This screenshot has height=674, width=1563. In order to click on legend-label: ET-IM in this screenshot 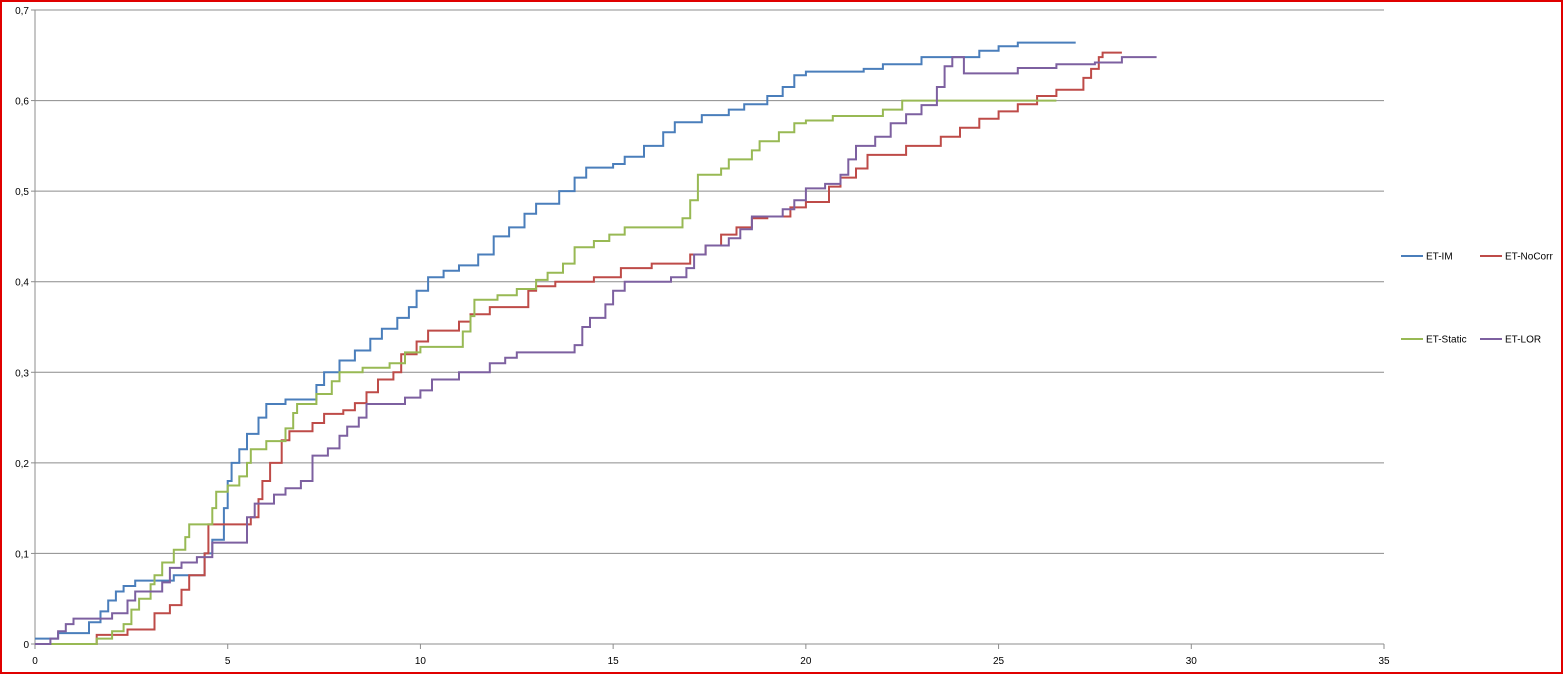, I will do `click(1439, 257)`.